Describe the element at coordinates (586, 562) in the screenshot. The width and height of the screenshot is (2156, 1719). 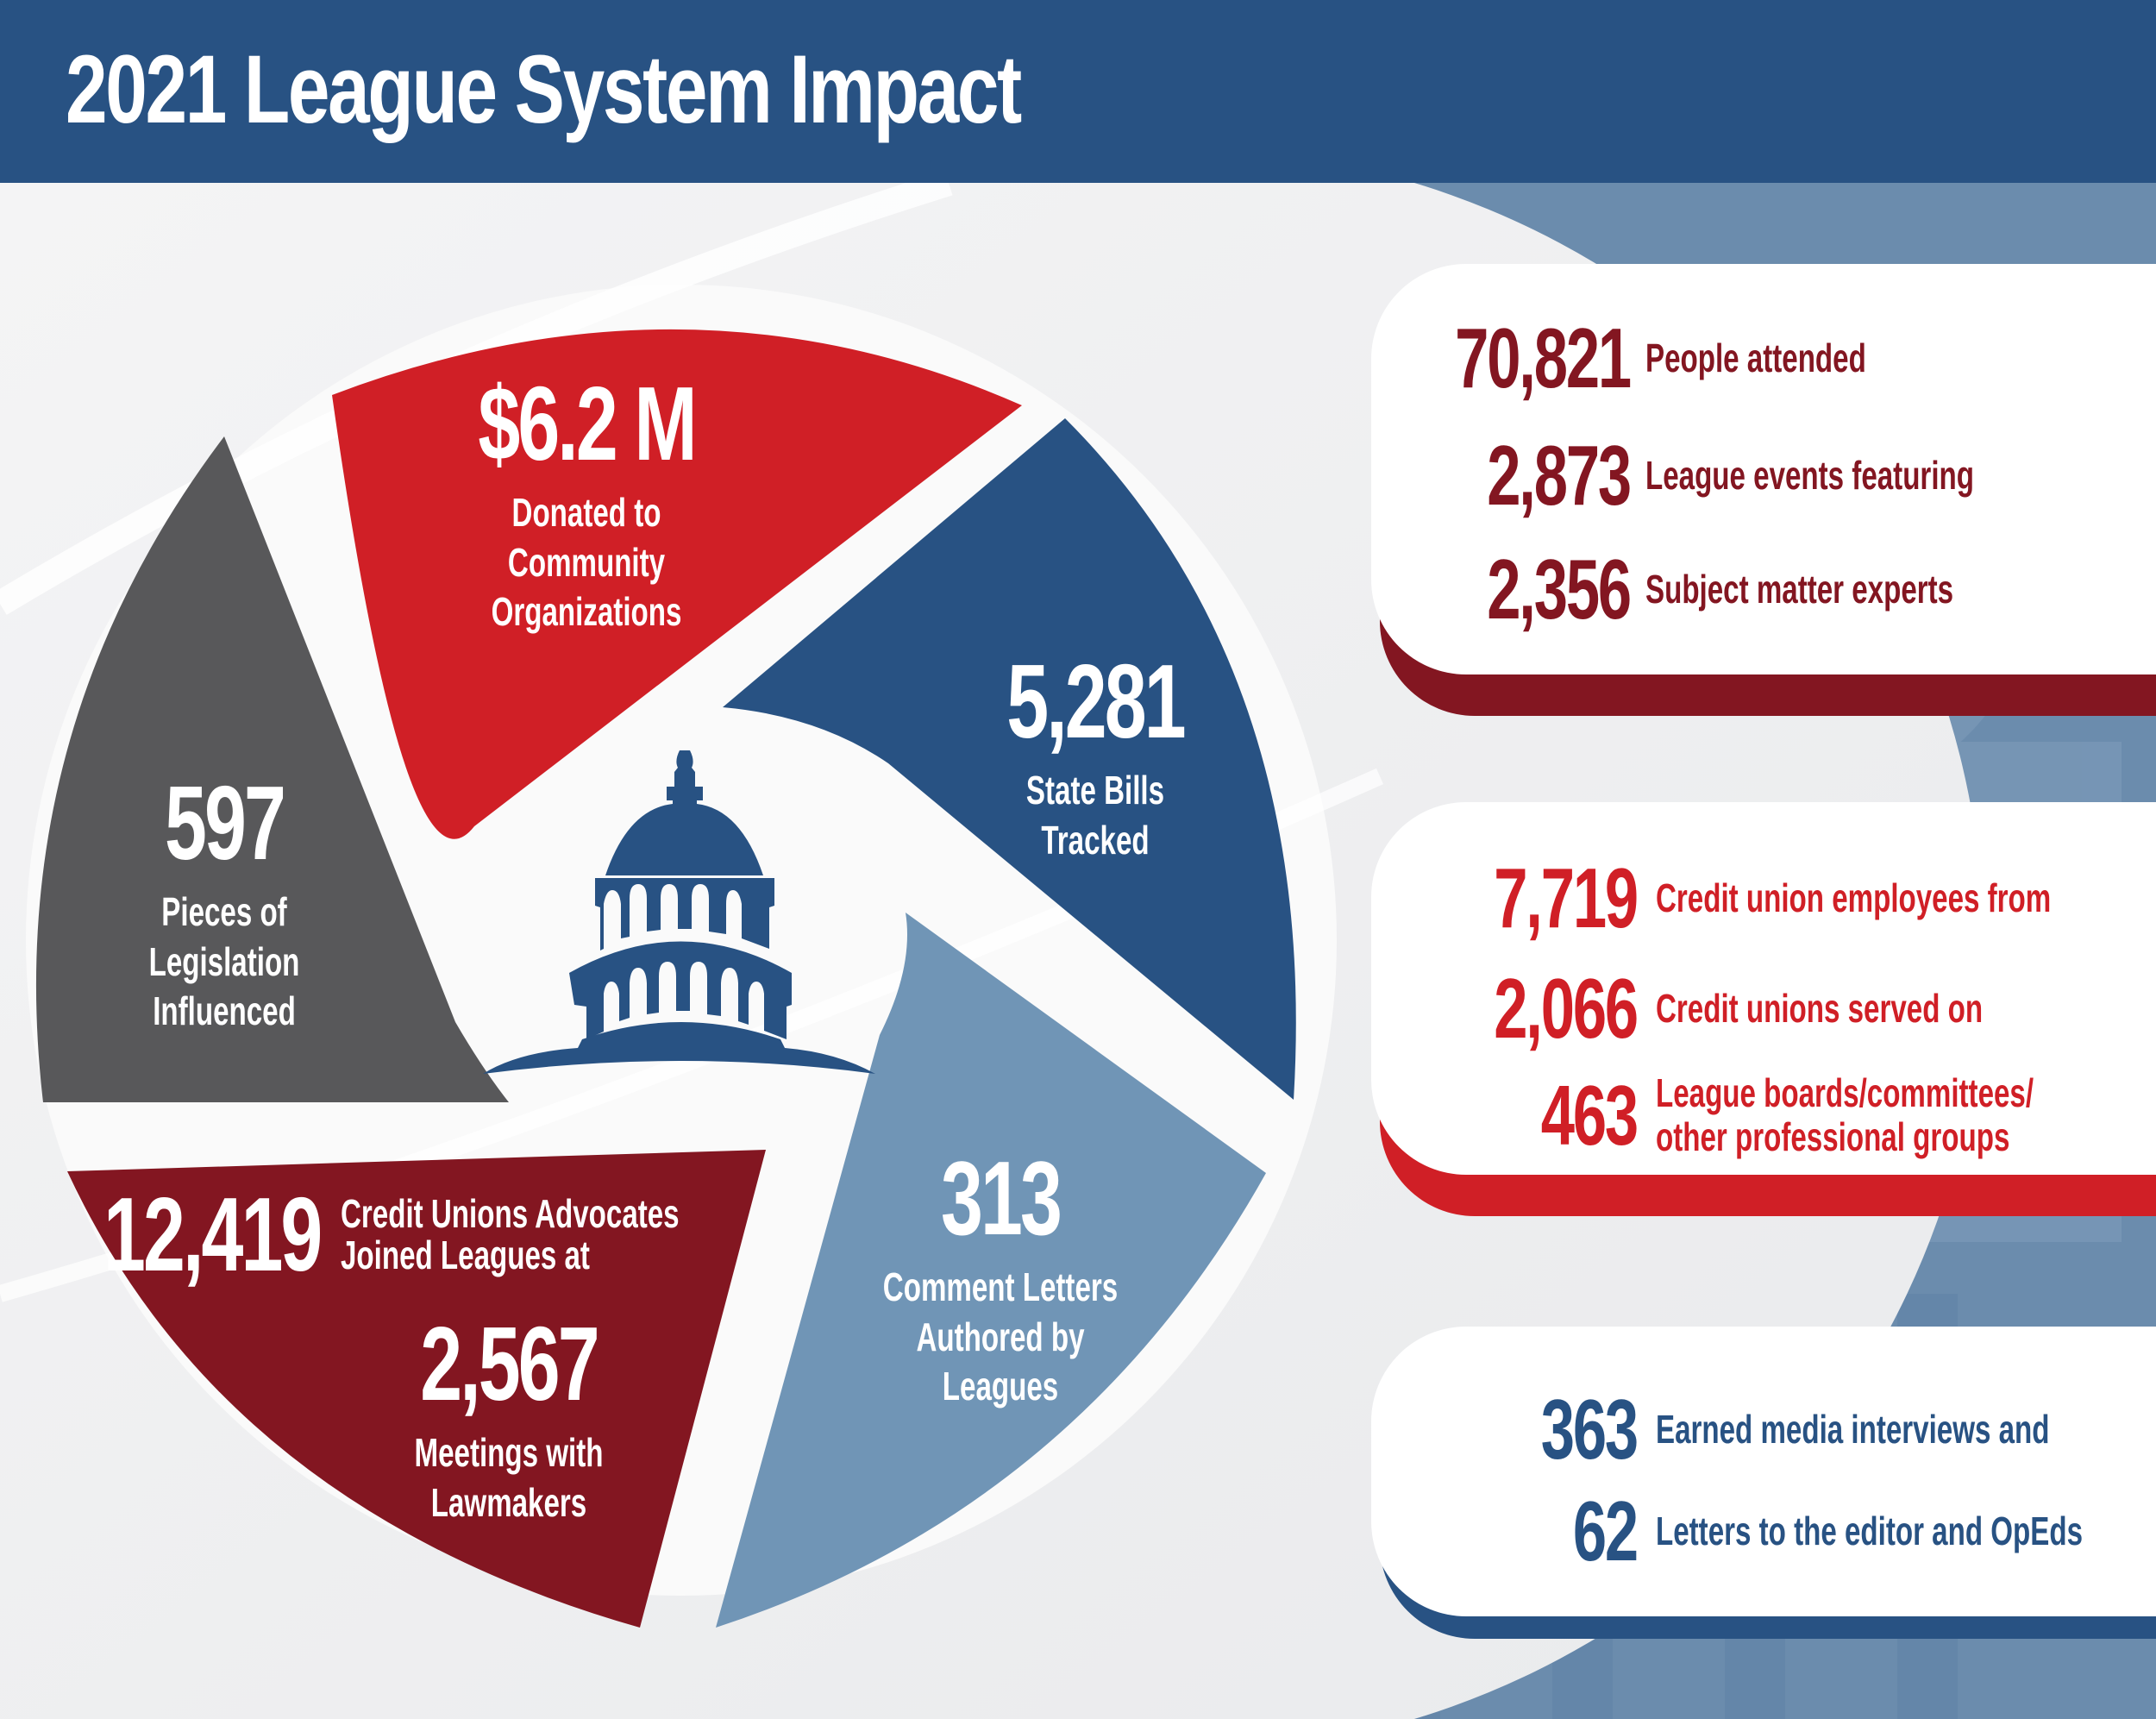
I see `stat-label: Community` at that location.